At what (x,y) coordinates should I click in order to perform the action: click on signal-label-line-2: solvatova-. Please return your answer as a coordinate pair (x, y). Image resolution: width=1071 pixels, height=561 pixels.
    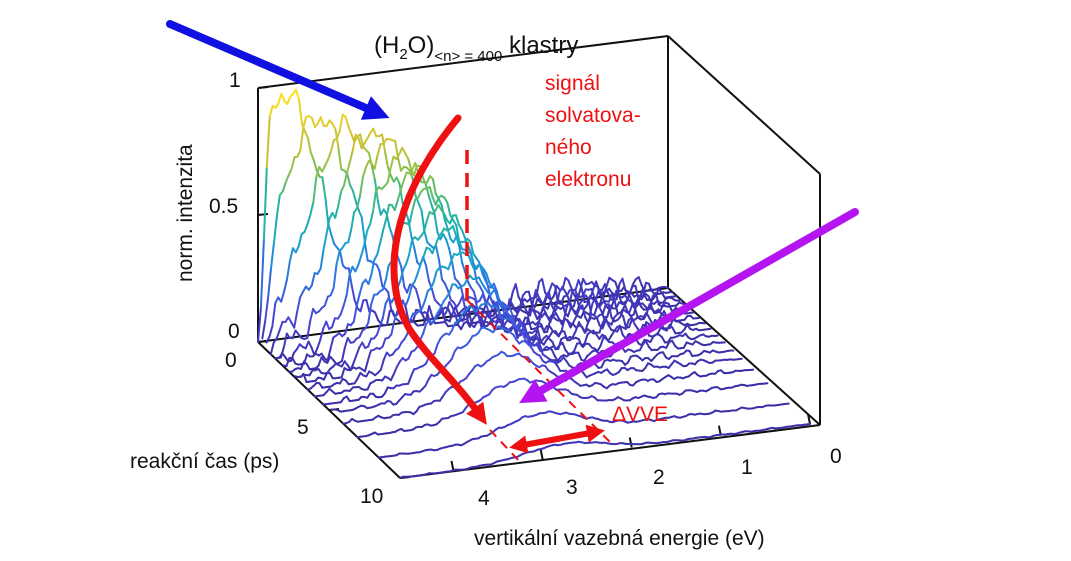
    Looking at the image, I should click on (593, 115).